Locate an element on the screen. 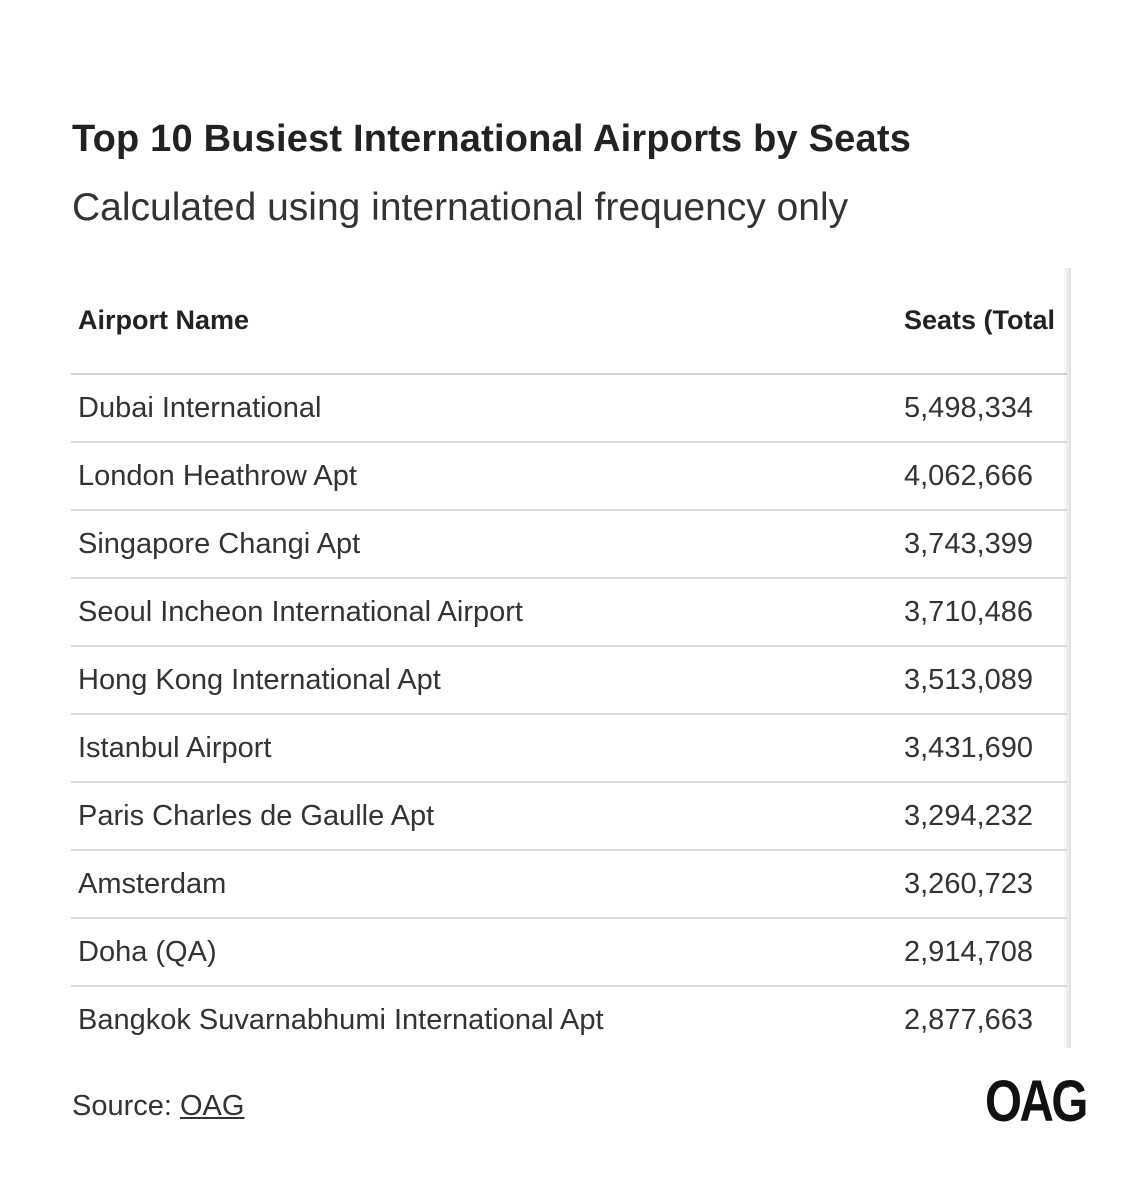 Image resolution: width=1141 pixels, height=1200 pixels. seats-cell: 3,294,232 is located at coordinates (982, 816).